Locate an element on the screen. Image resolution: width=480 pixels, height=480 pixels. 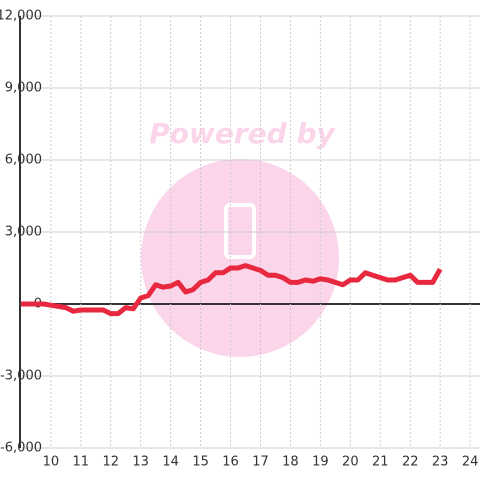
y-tick-label: 6,000 is located at coordinates (23, 160).